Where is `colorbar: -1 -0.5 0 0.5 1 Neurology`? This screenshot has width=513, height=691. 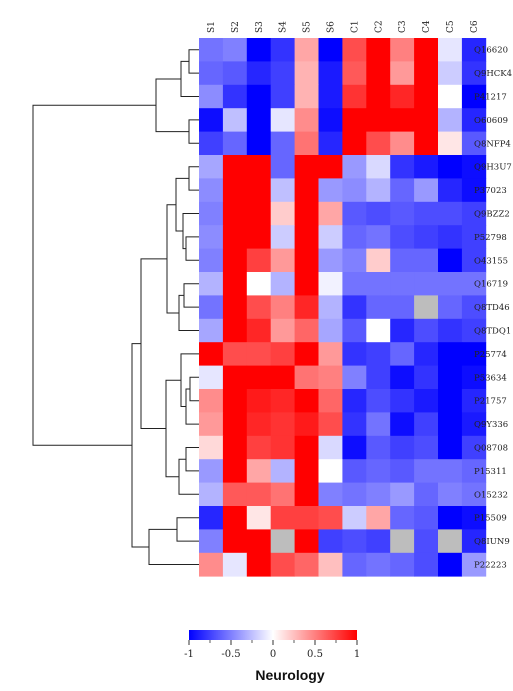
colorbar: -1 -0.5 0 0.5 1 Neurology is located at coordinates (272, 656).